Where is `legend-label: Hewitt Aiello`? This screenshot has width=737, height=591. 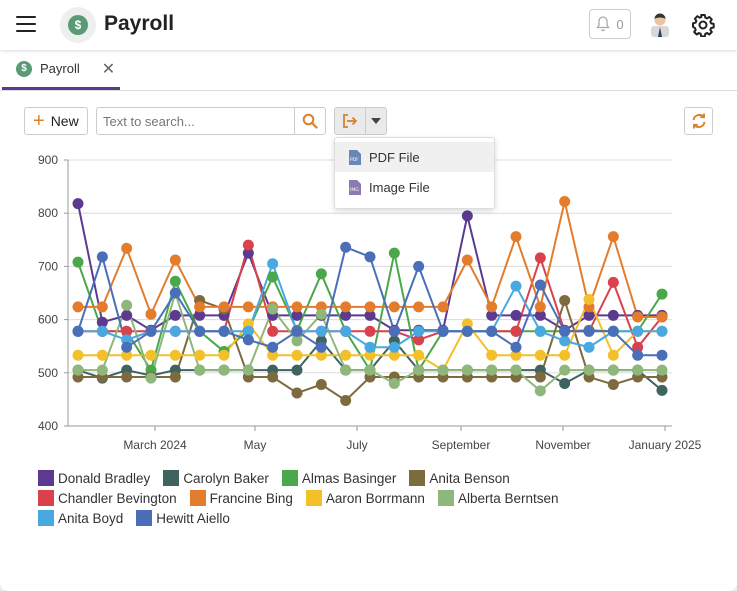
legend-label: Hewitt Aiello is located at coordinates (193, 518).